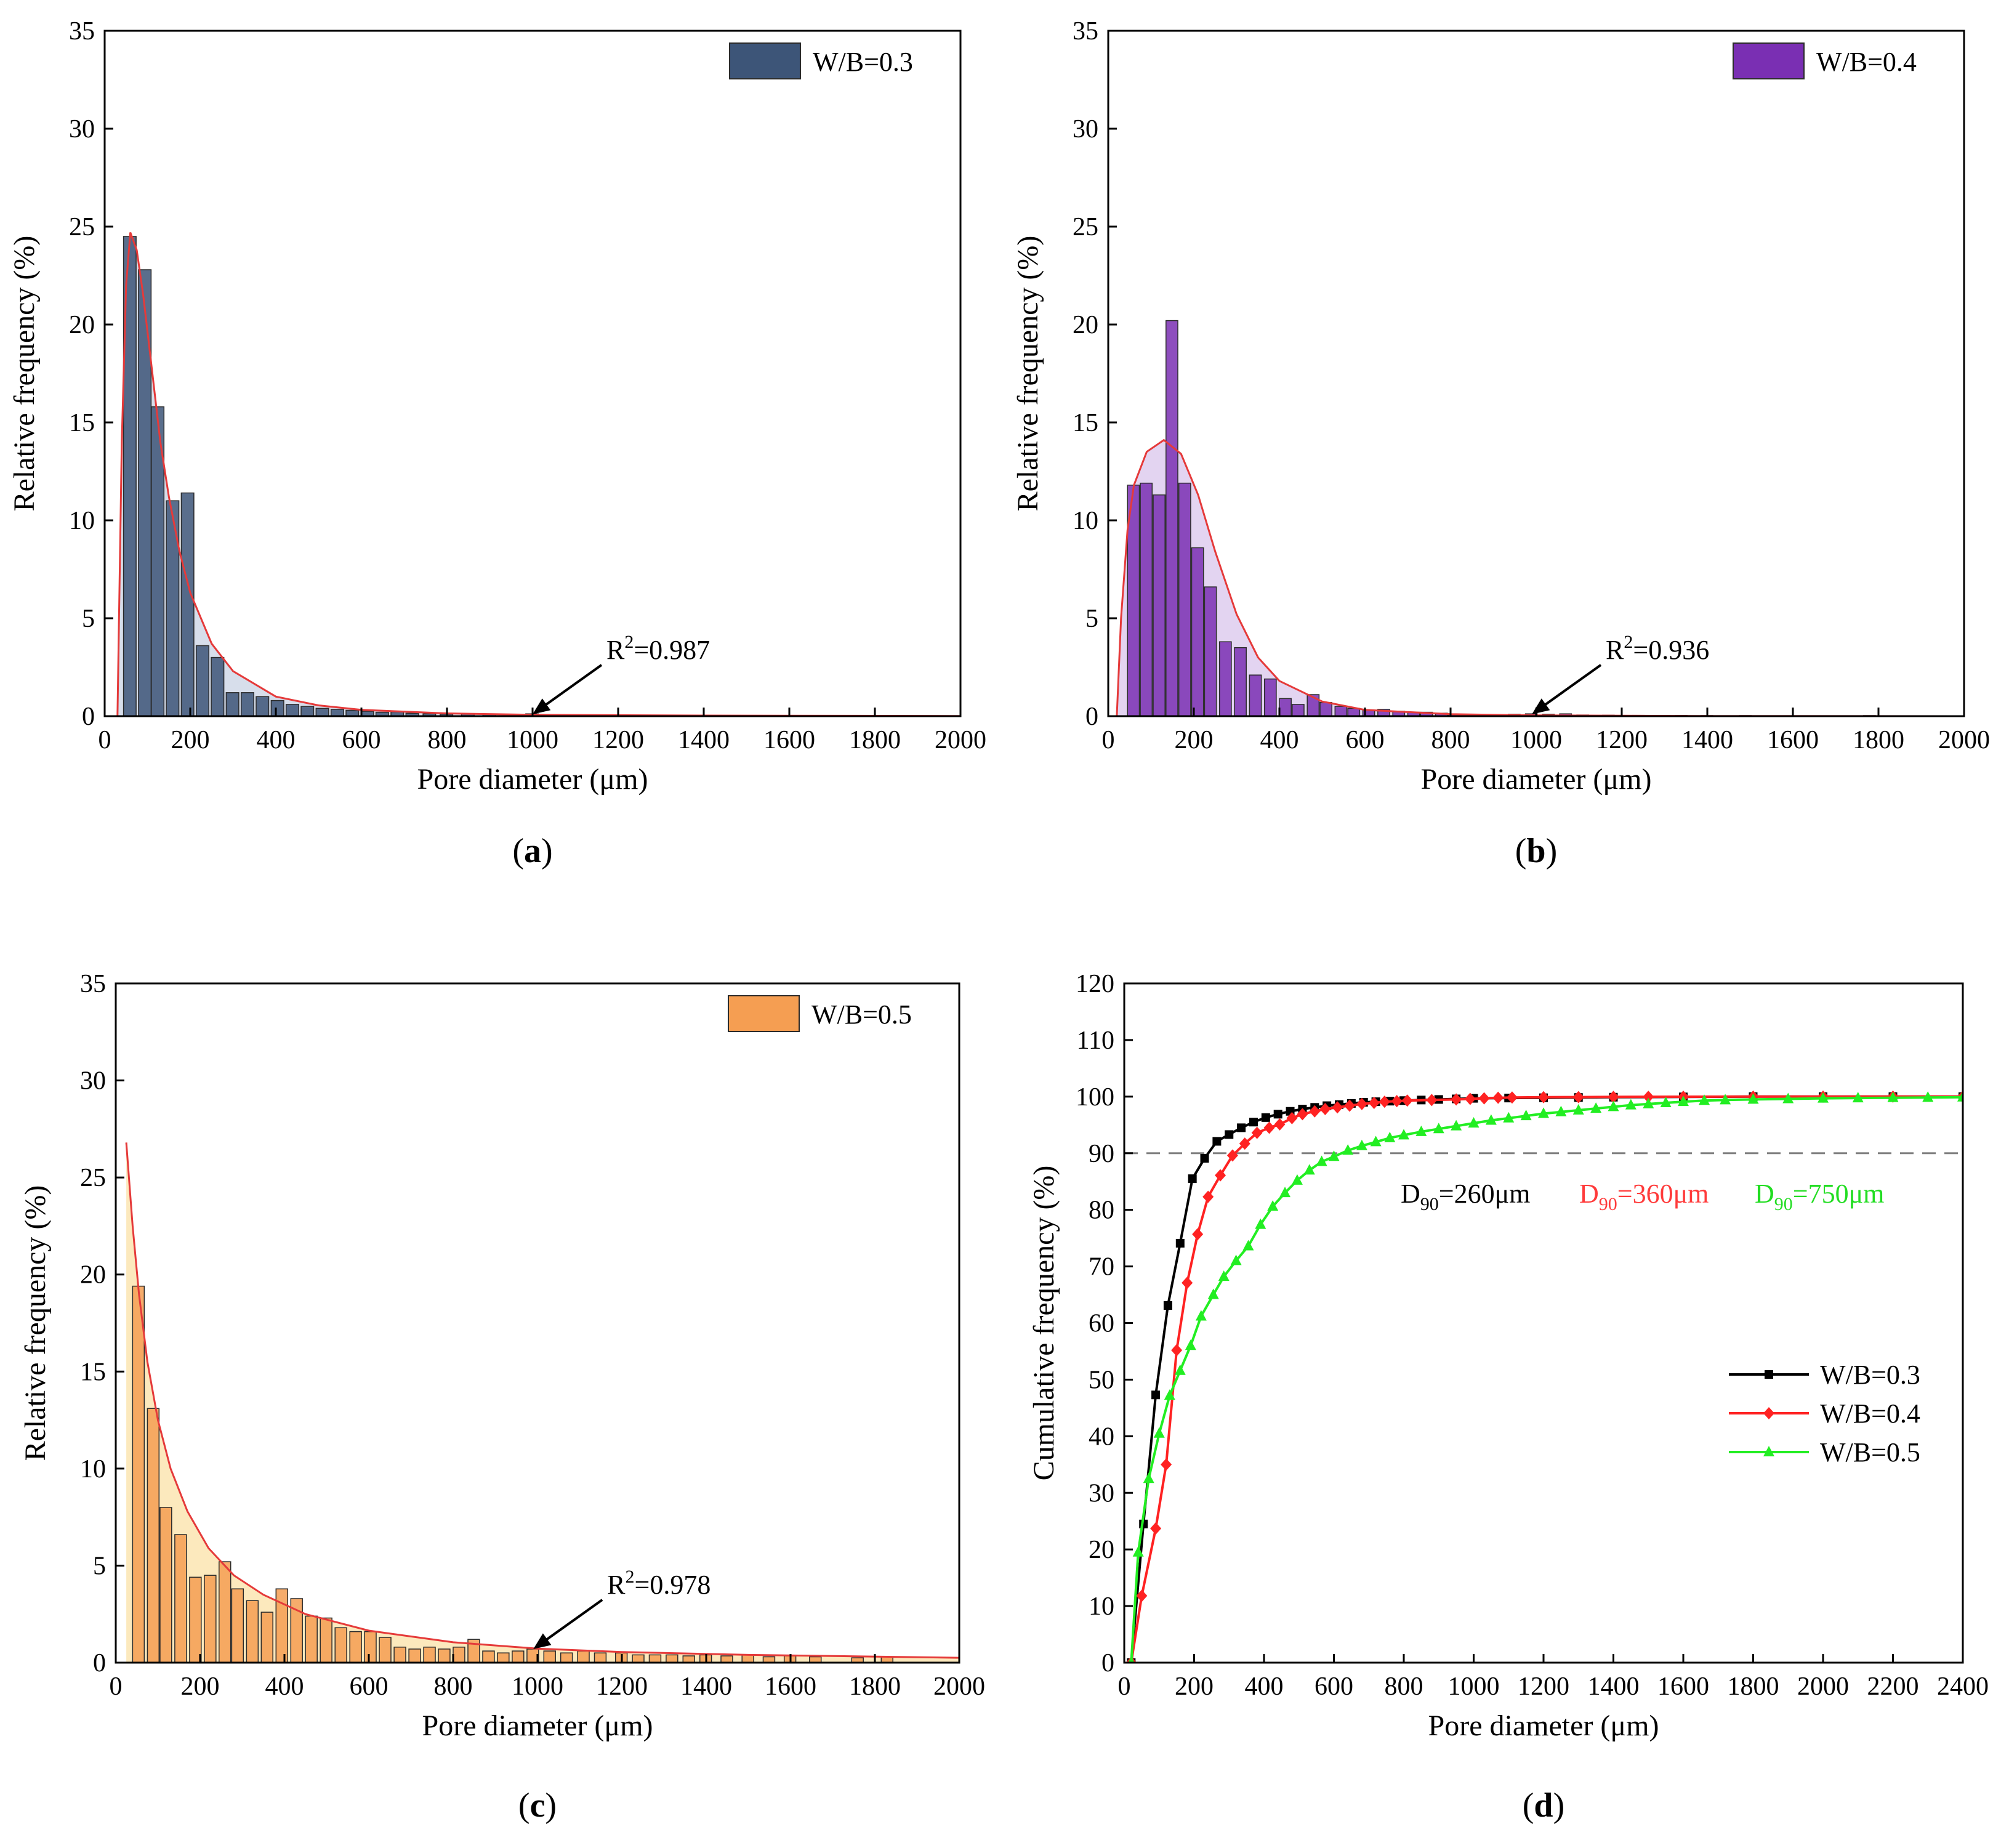 The height and width of the screenshot is (1848, 2009). What do you see at coordinates (1753, 1686) in the screenshot?
I see `x-tick-label: 1800` at bounding box center [1753, 1686].